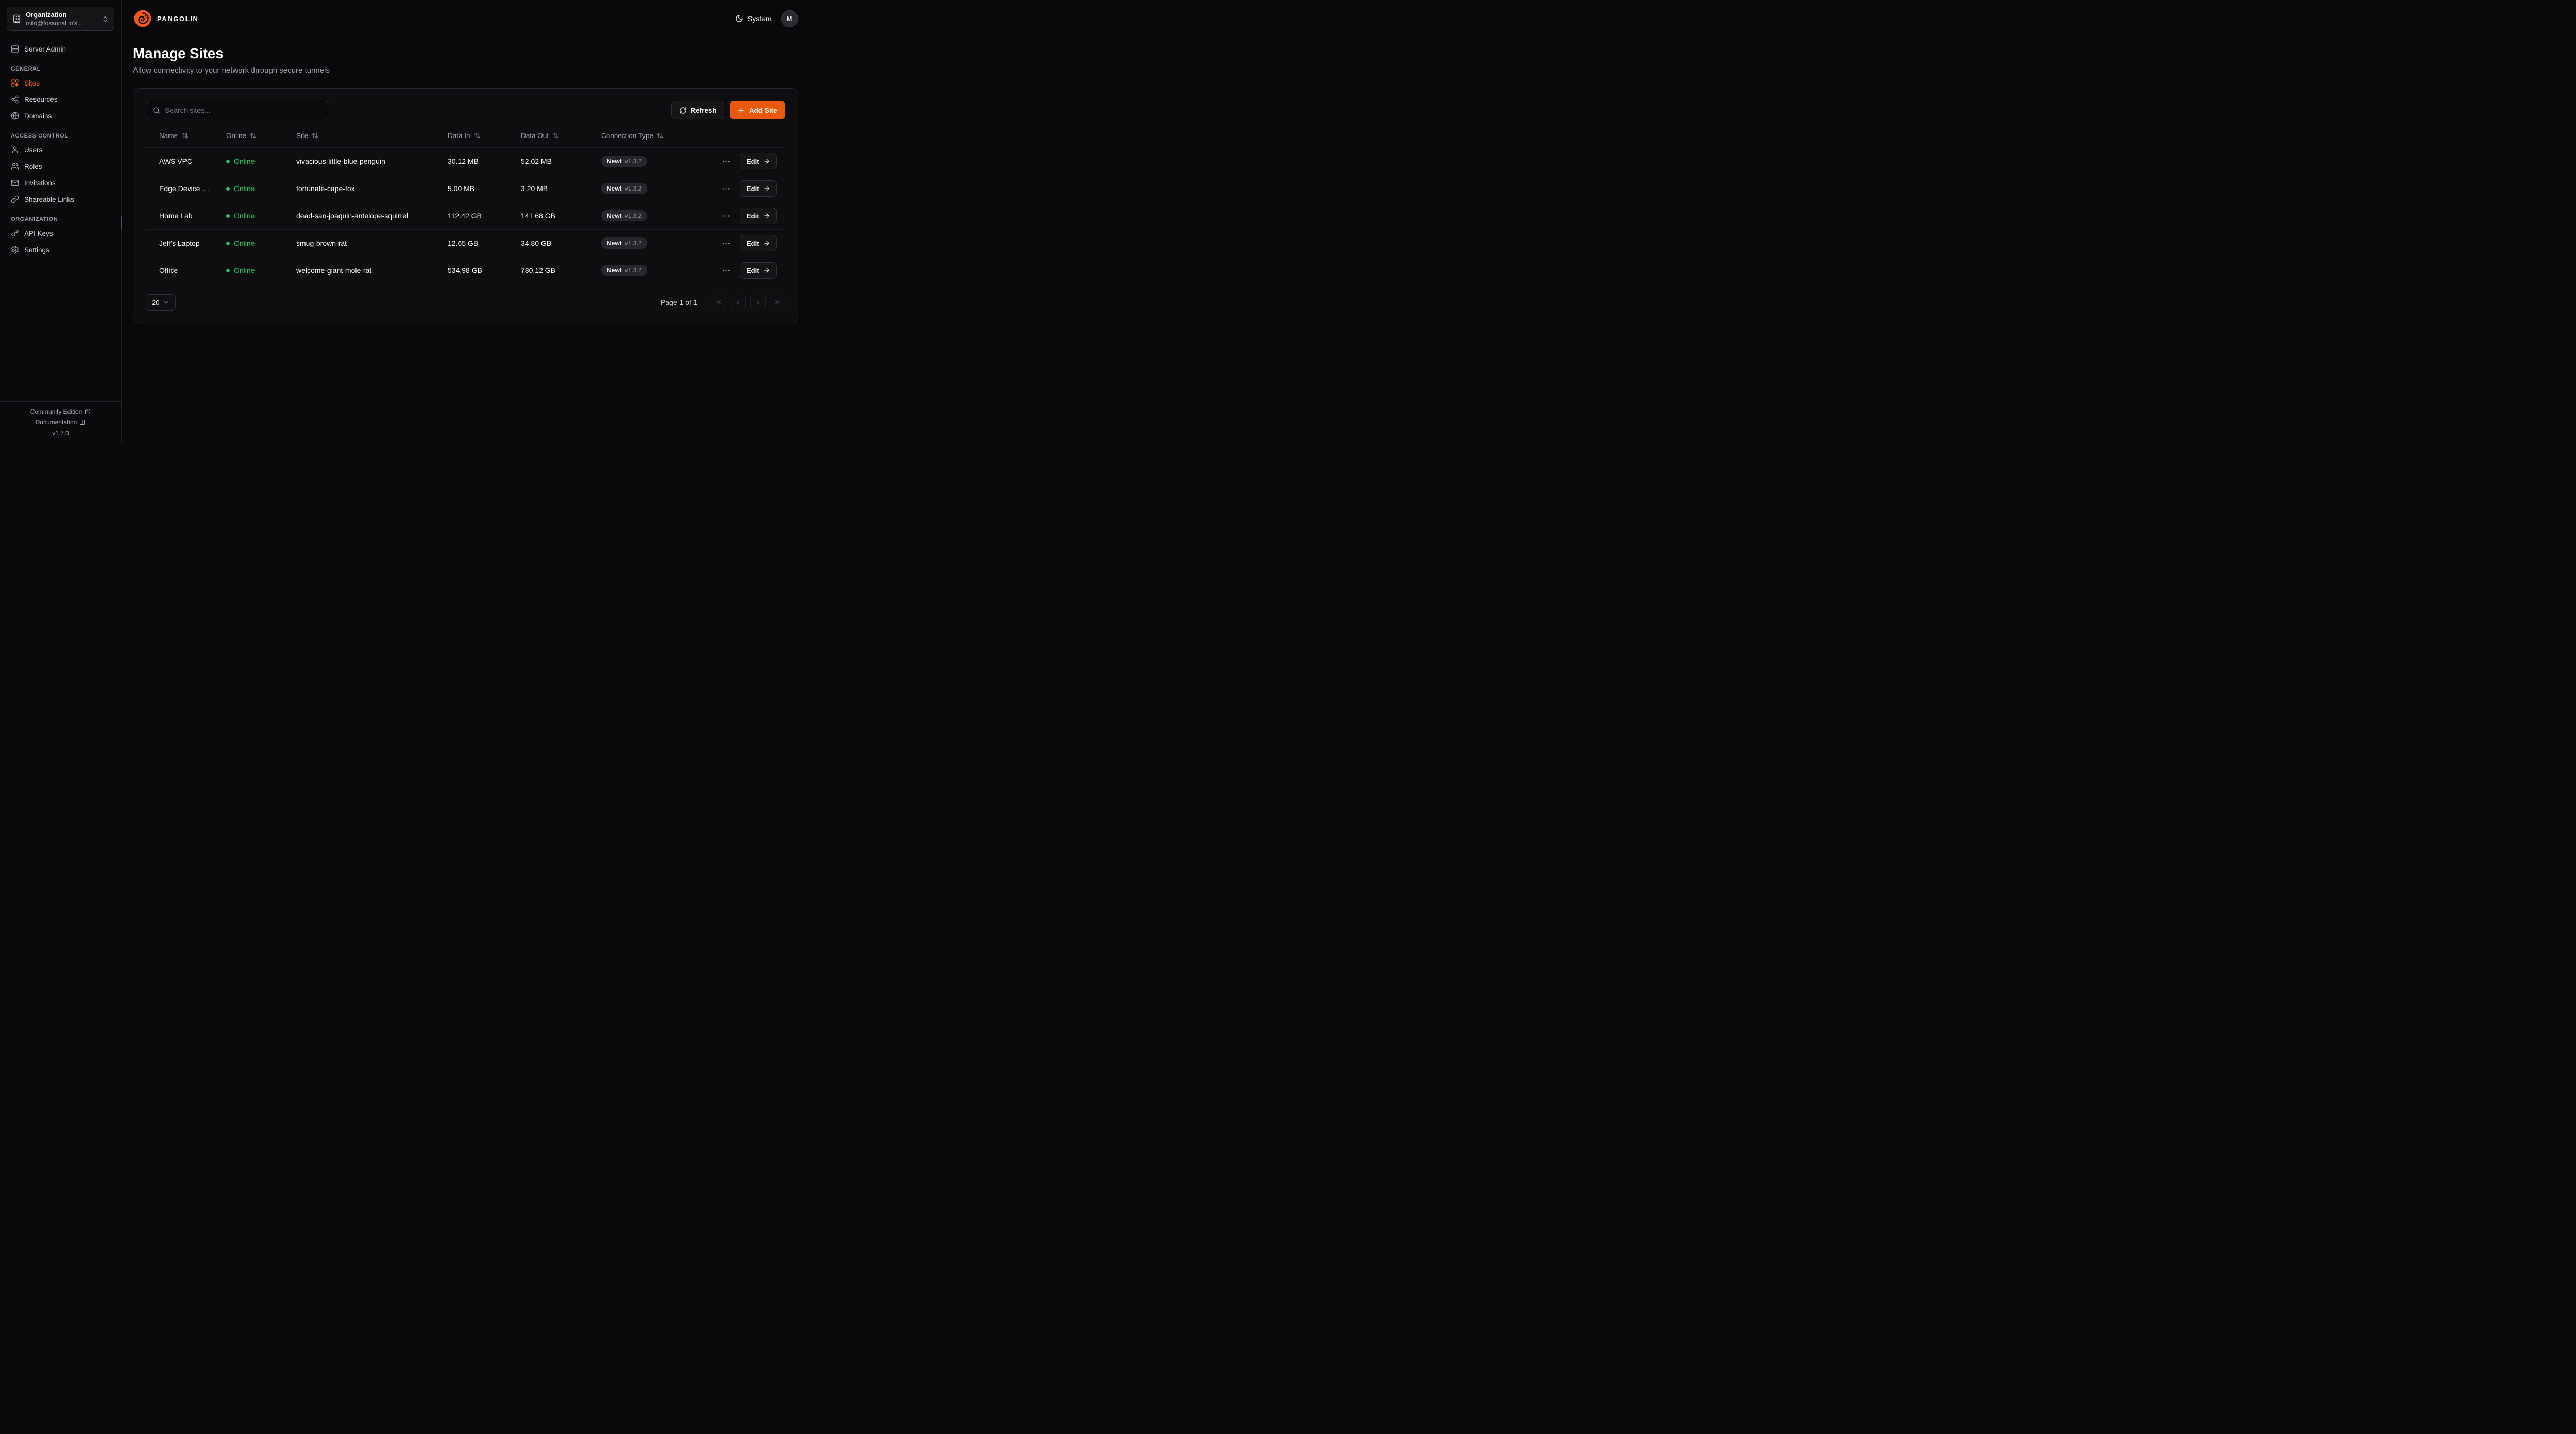 This screenshot has width=2576, height=1434. Describe the element at coordinates (16, 18) in the screenshot. I see `building-icon` at that location.